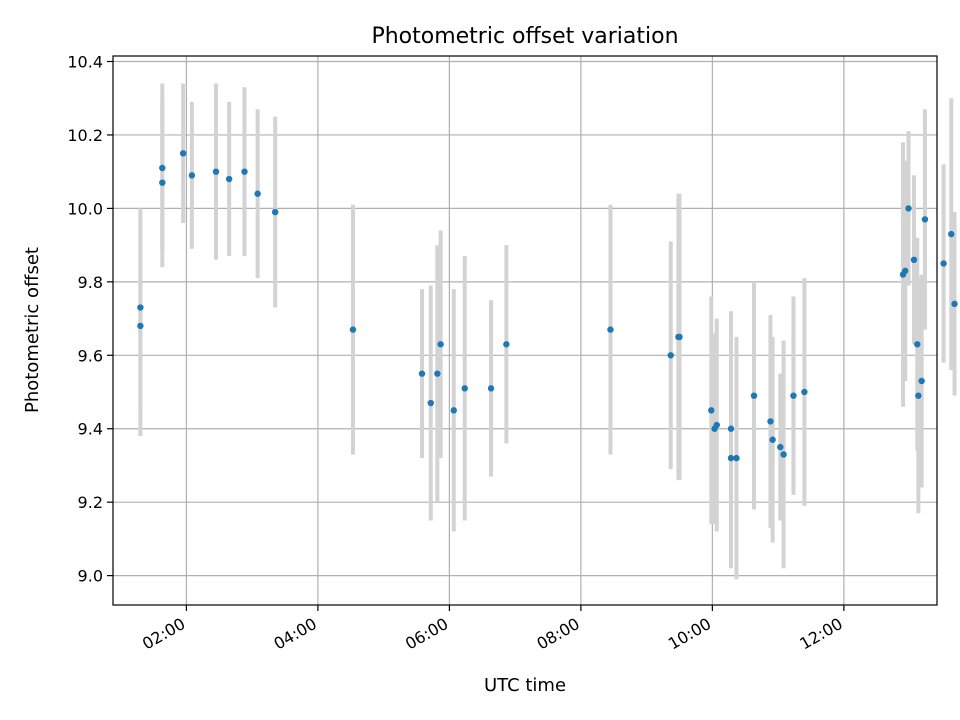 The height and width of the screenshot is (720, 960). Describe the element at coordinates (32, 330) in the screenshot. I see `y-axis-label: Photometric offset` at that location.